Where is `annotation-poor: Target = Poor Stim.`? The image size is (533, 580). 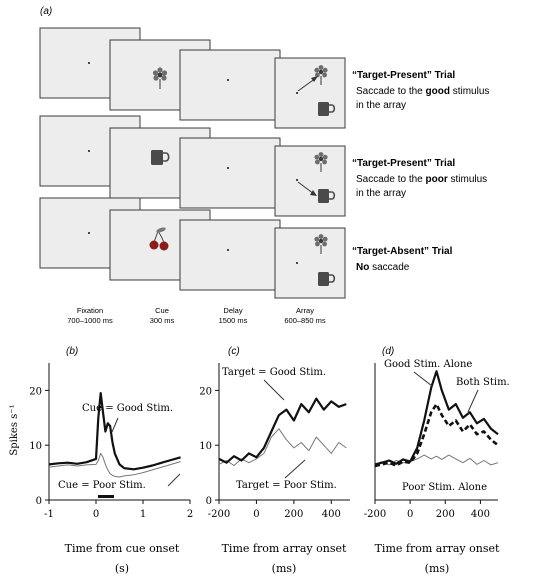
annotation-poor: Target = Poor Stim. is located at coordinates (286, 485).